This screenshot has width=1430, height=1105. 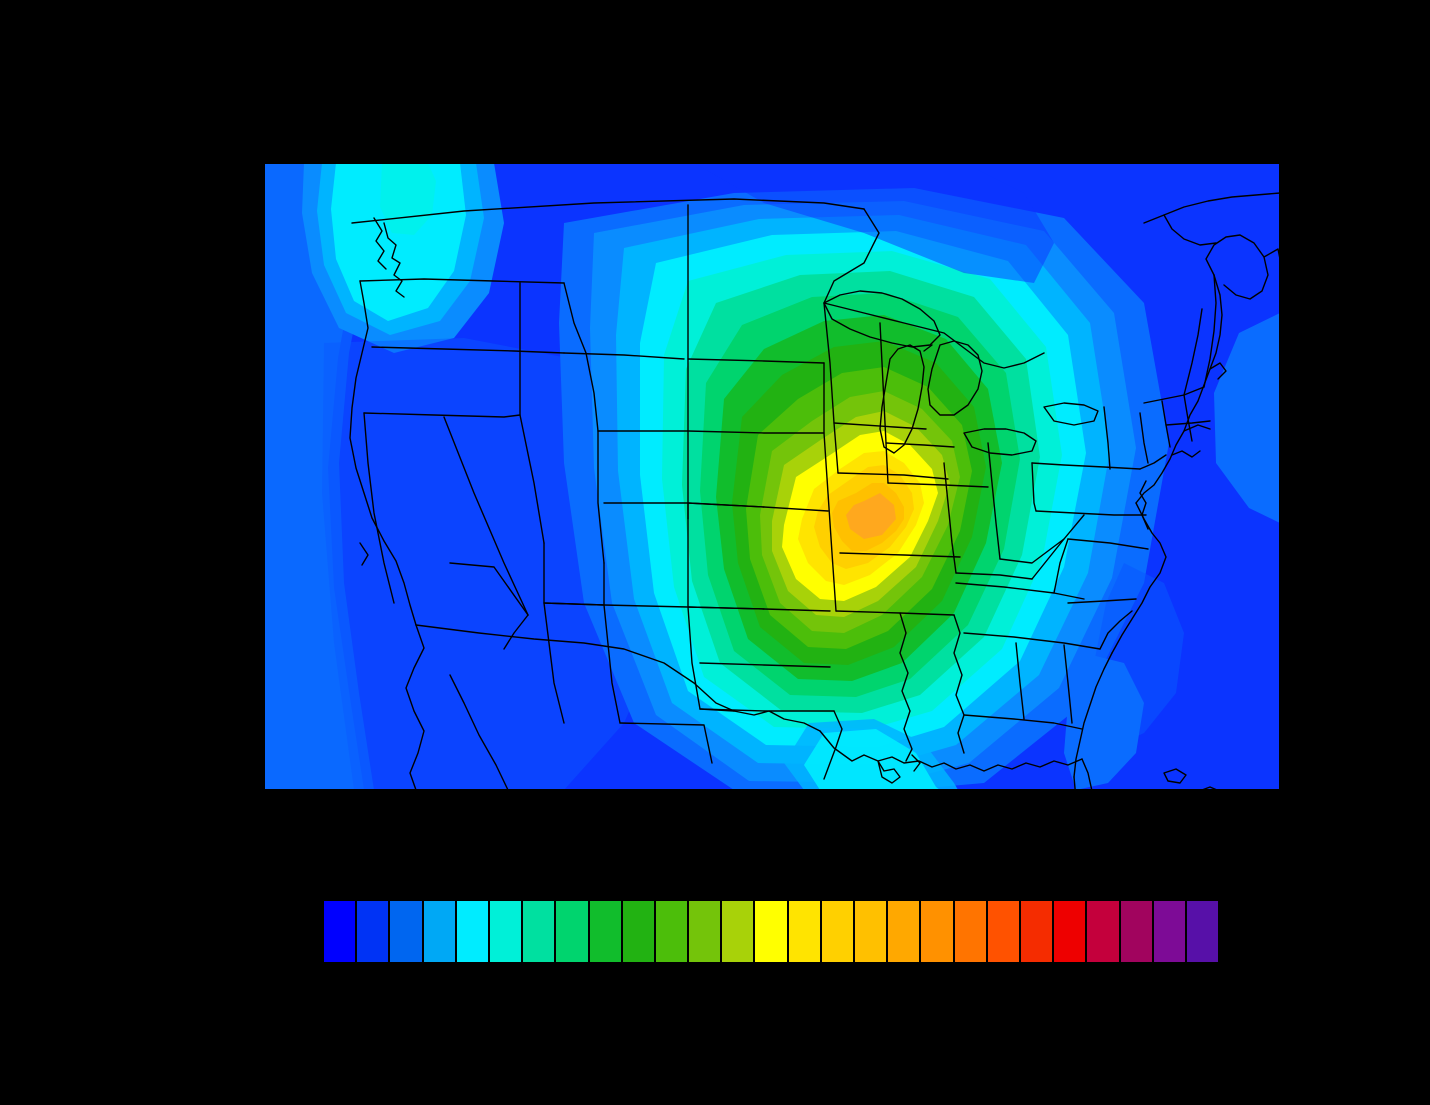 I want to click on colorbar-swatches, so click(x=771, y=931).